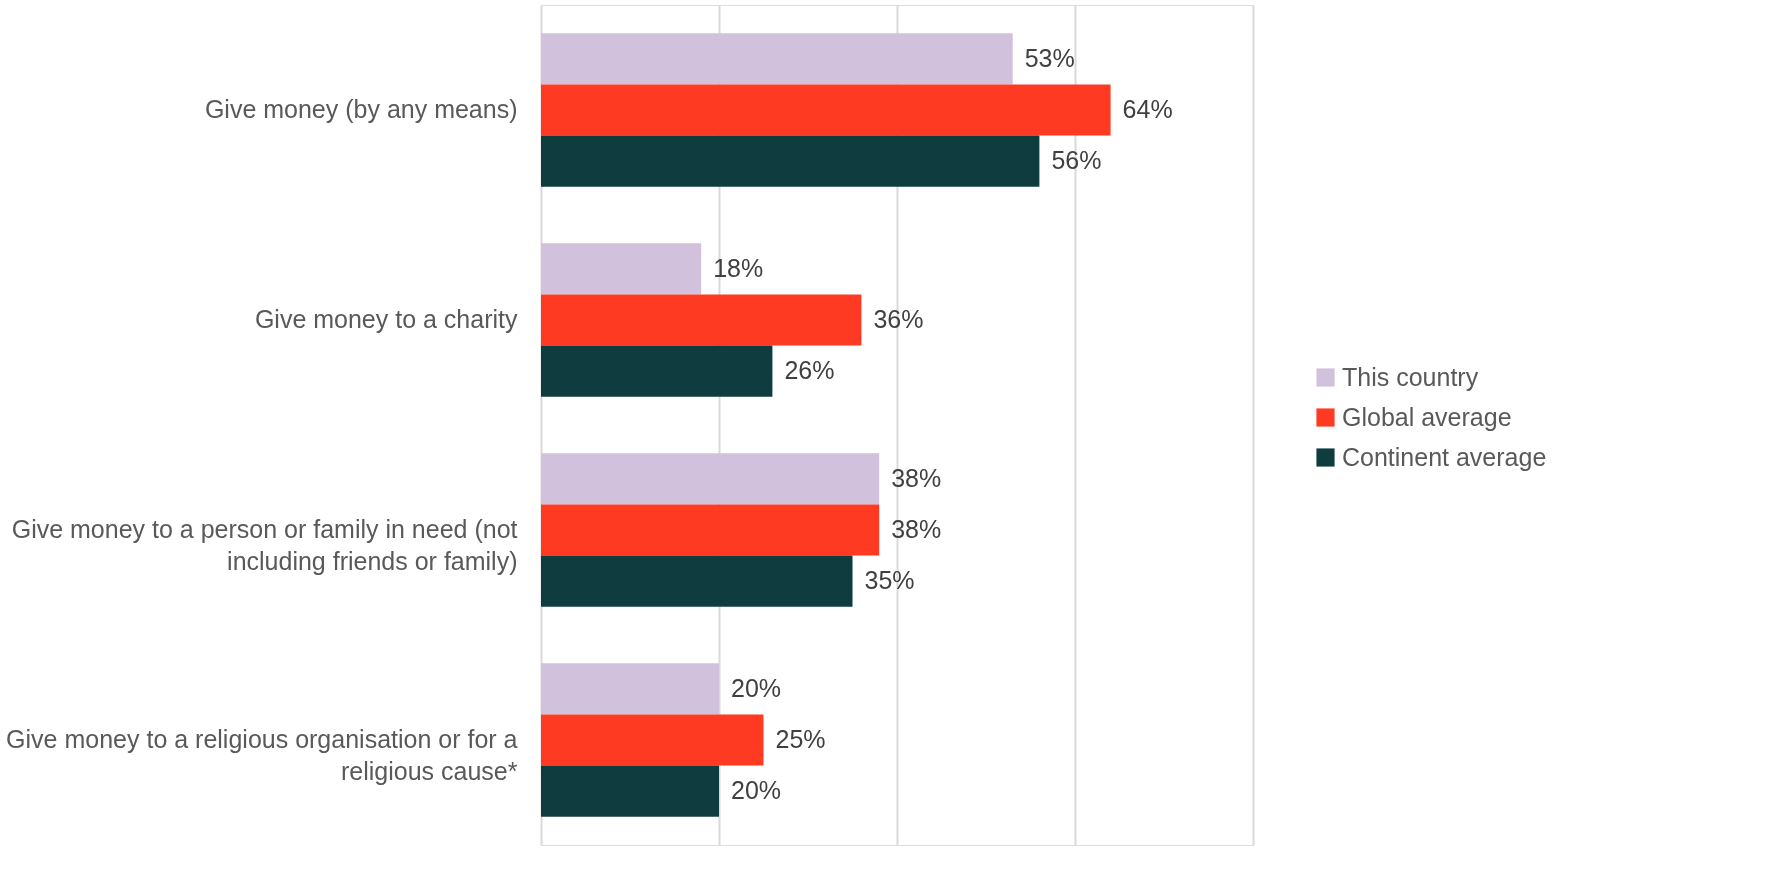  Describe the element at coordinates (1049, 57) in the screenshot. I see `data-label: 53%` at that location.